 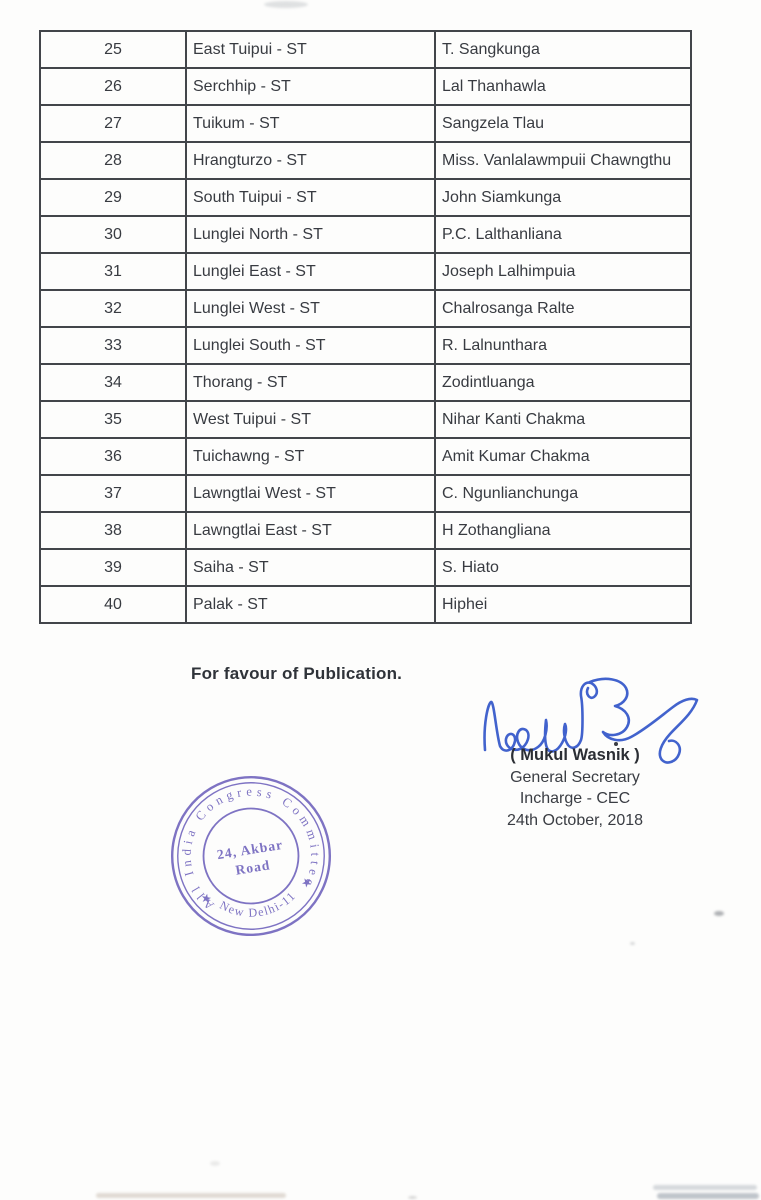 I want to click on table-row: 40 Palak - ST Hiphei, so click(x=365, y=604).